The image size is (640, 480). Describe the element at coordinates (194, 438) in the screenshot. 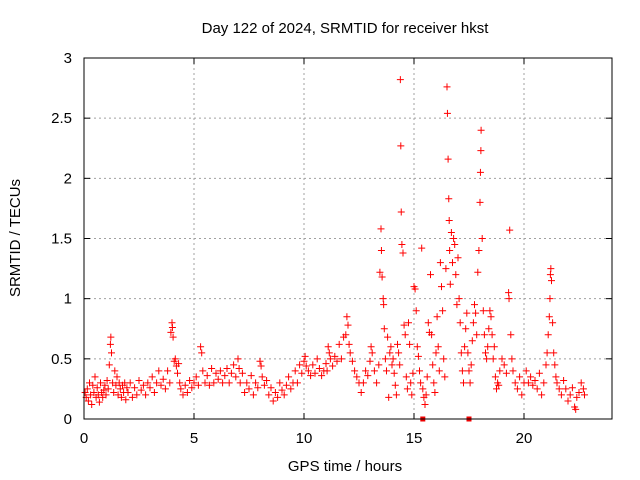

I see `x-tick-label: 5` at that location.